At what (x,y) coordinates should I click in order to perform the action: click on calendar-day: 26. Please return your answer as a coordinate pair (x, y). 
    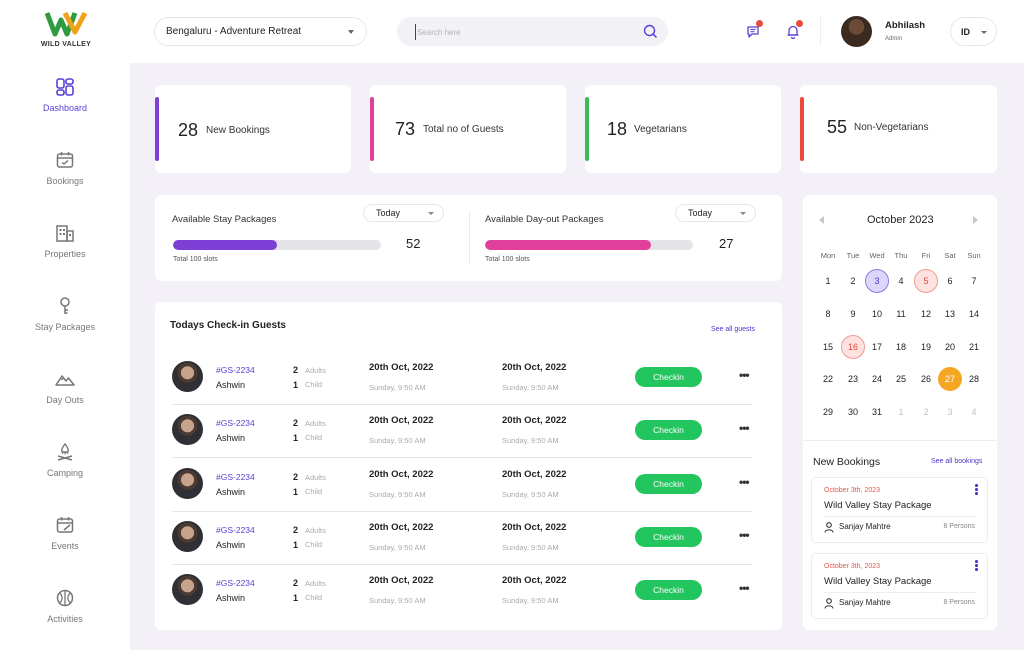
    Looking at the image, I should click on (925, 379).